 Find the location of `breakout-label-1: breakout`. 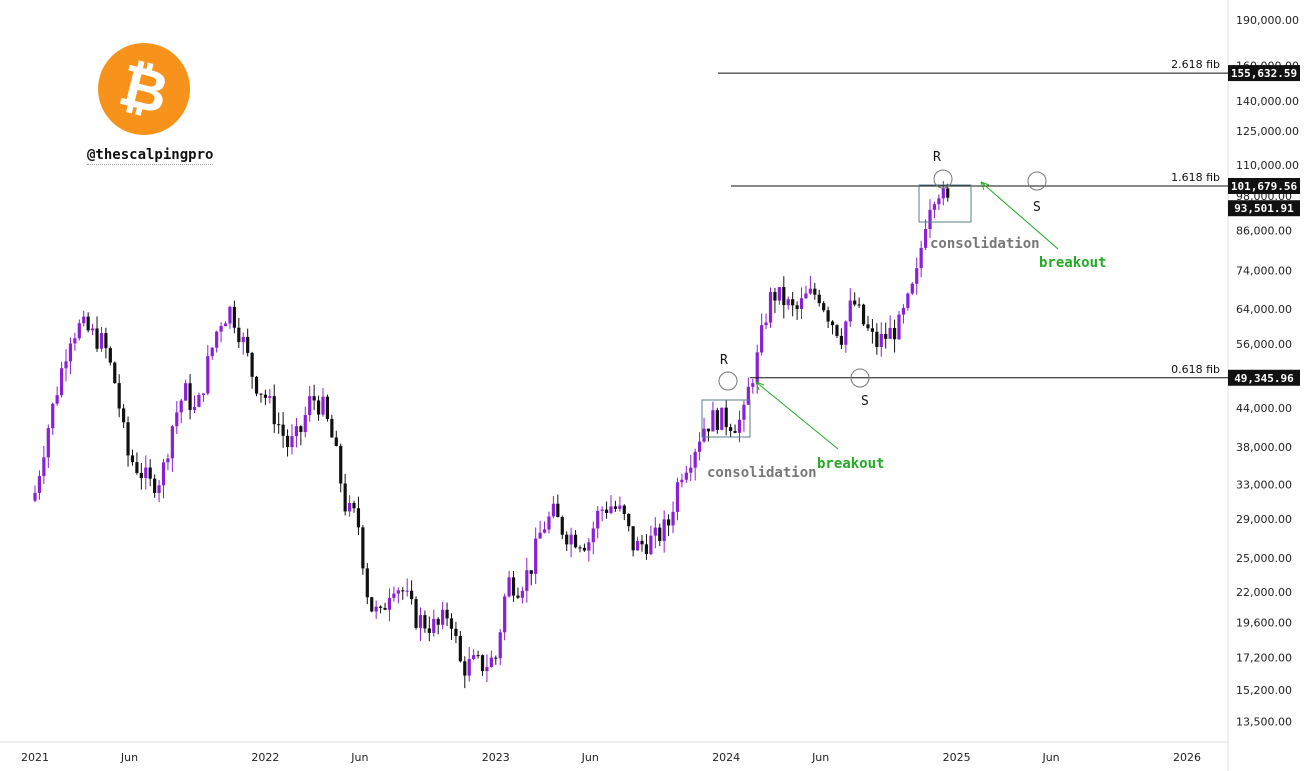

breakout-label-1: breakout is located at coordinates (850, 464).